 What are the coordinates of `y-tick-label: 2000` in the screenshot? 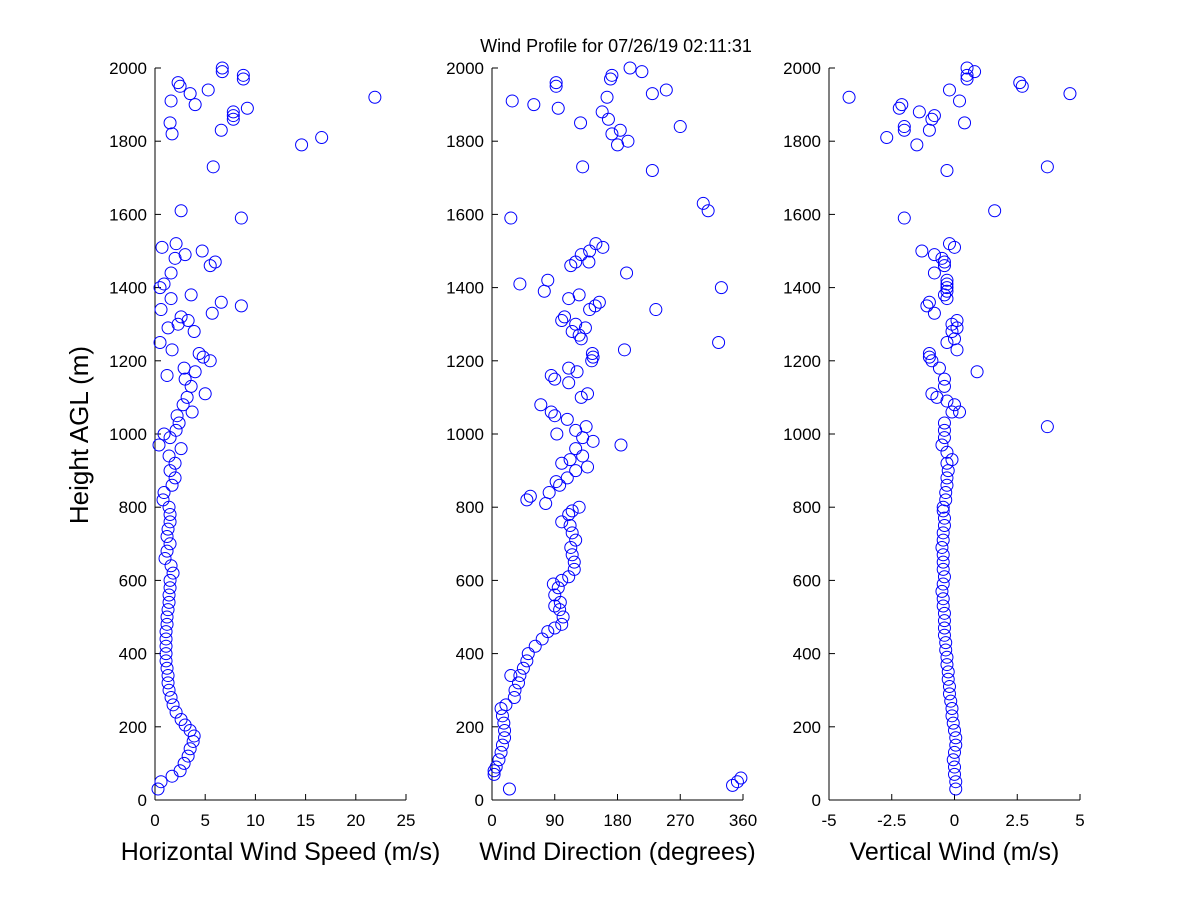 It's located at (128, 68).